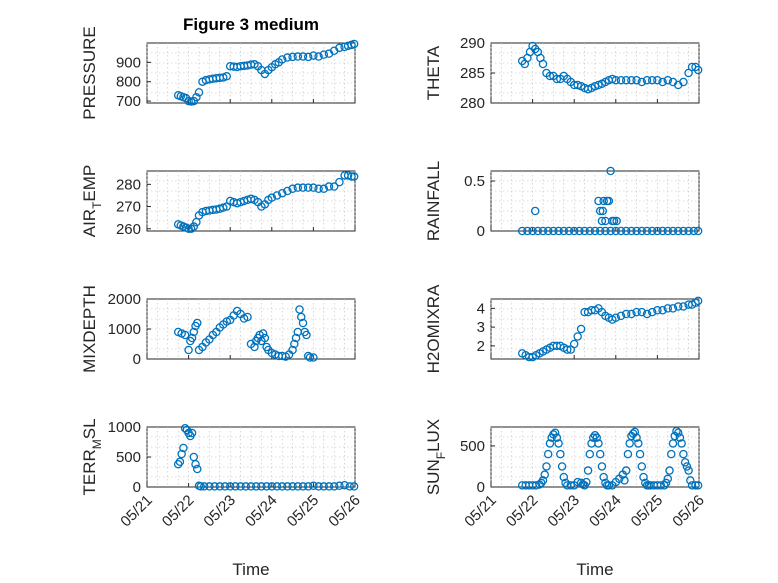  What do you see at coordinates (251, 24) in the screenshot?
I see `figure-title: Figure 3 medium` at bounding box center [251, 24].